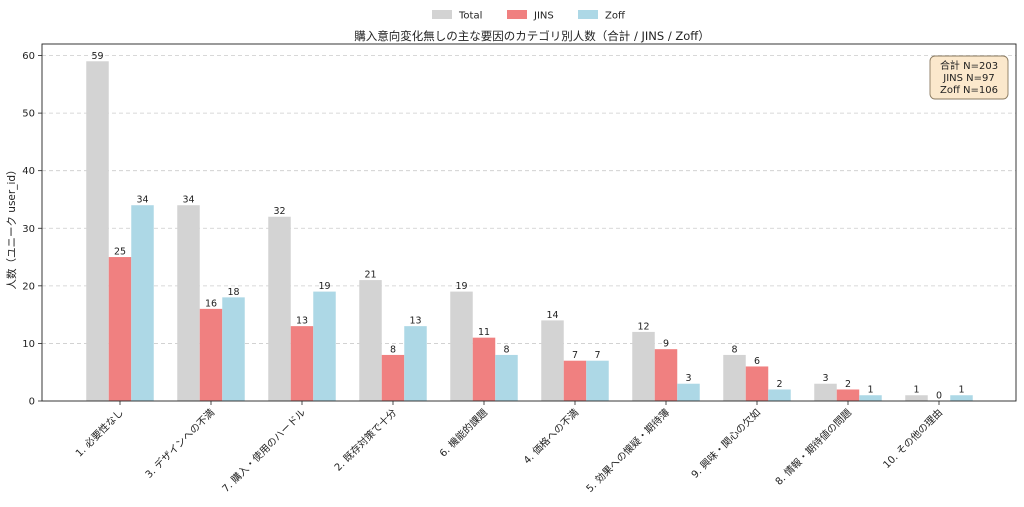 The height and width of the screenshot is (507, 1024). I want to click on legend-swatch-jins, so click(517, 14).